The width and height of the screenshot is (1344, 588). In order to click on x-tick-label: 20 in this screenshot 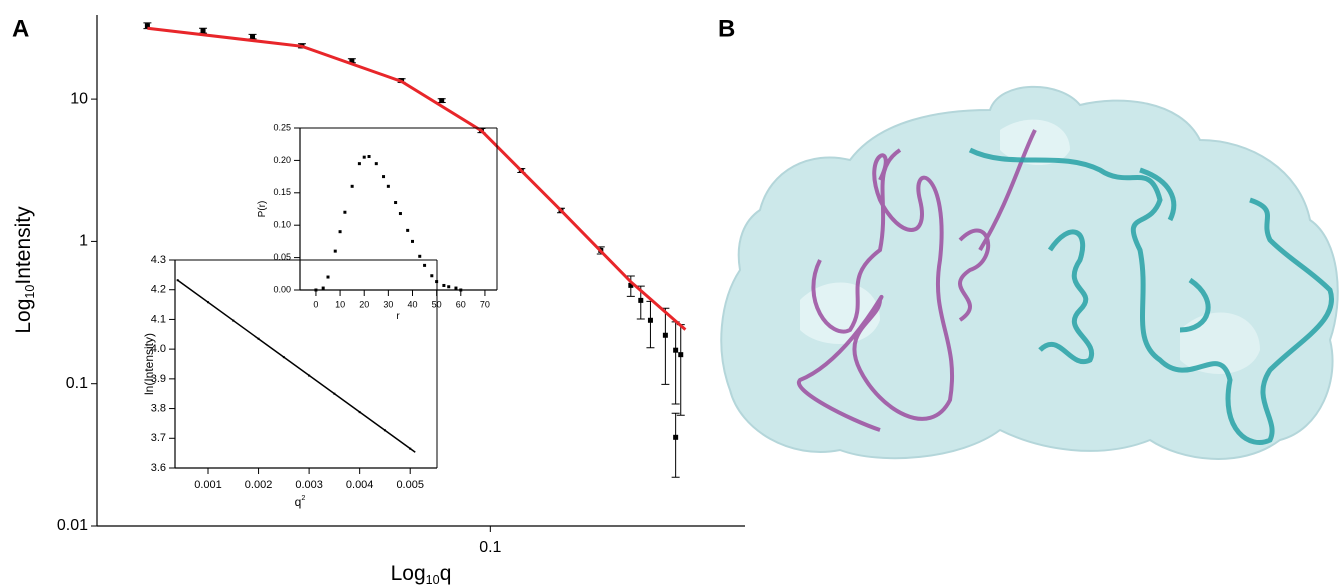, I will do `click(364, 304)`.